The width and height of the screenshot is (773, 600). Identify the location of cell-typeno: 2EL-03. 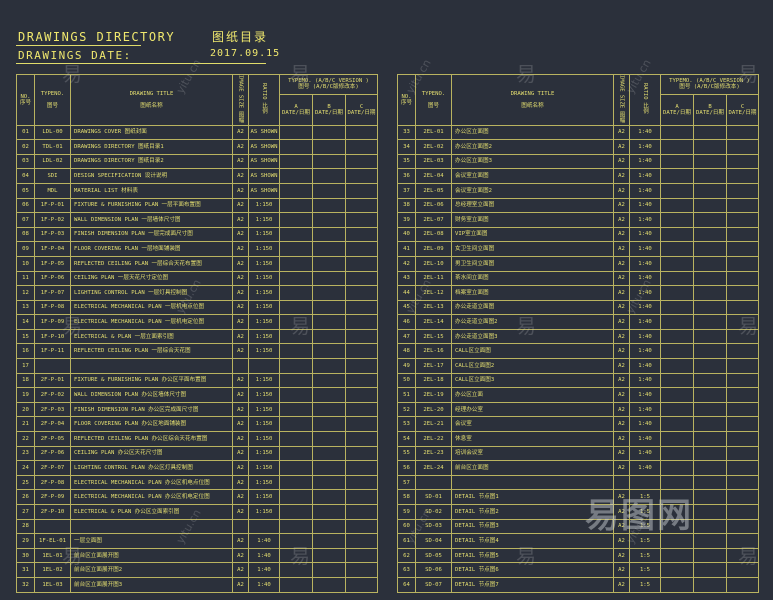
(433, 161).